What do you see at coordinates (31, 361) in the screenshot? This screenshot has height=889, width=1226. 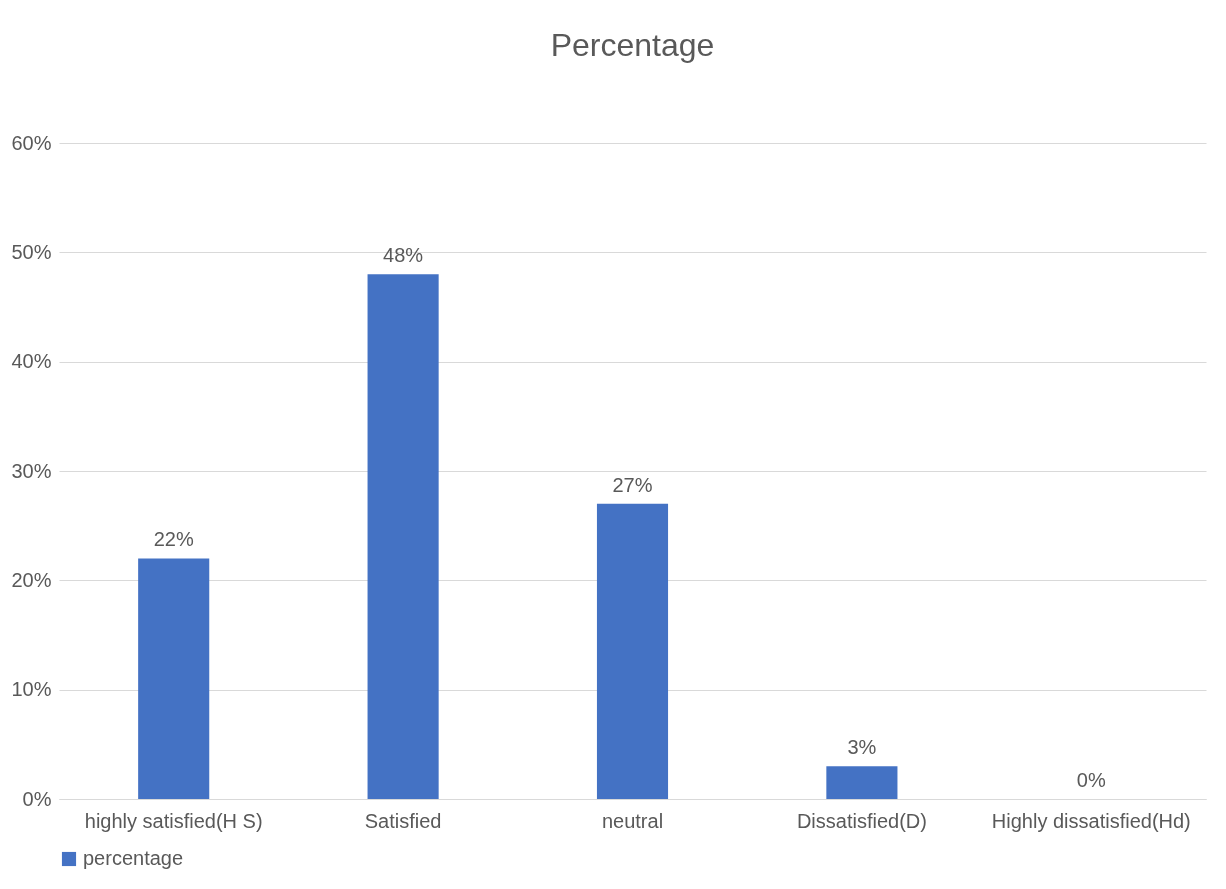 I see `y-tick-label: 40%` at bounding box center [31, 361].